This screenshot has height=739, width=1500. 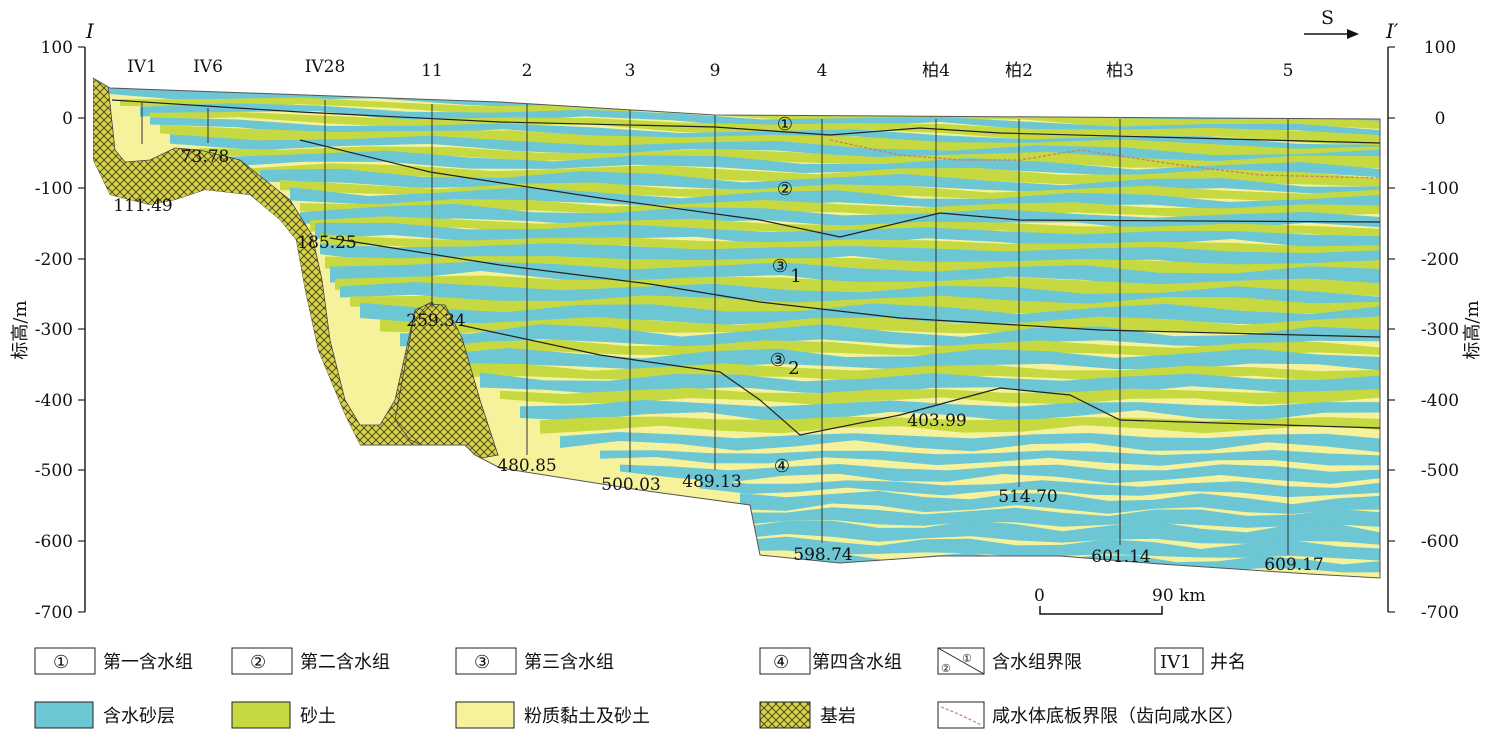 I want to click on y-tick-label-left: -500, so click(x=54, y=471).